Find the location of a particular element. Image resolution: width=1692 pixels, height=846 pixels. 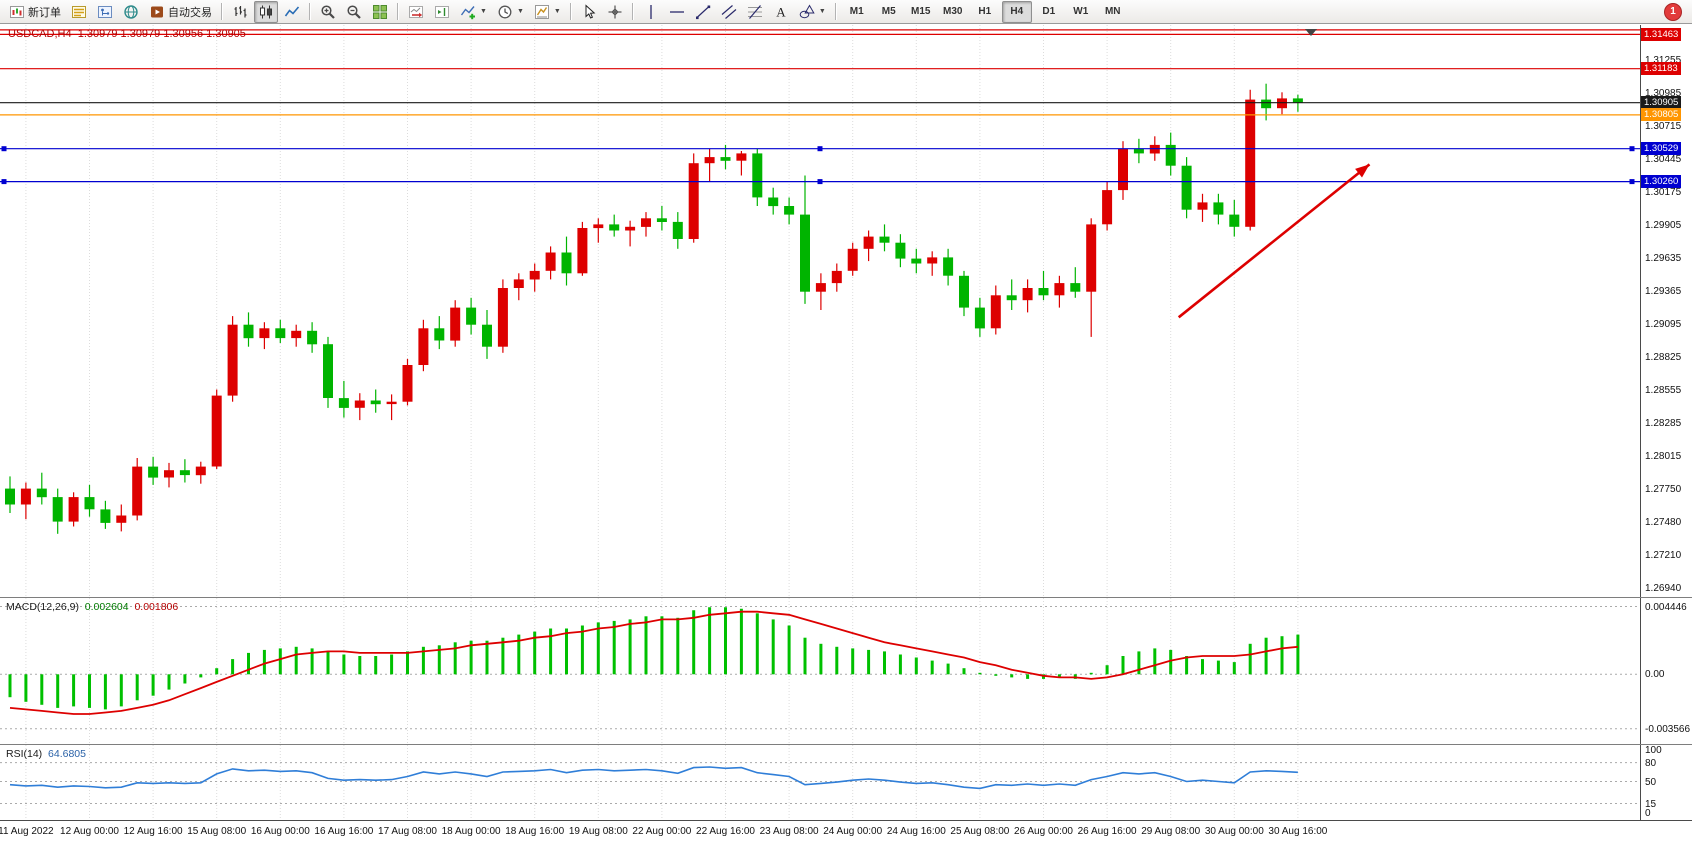

new-order-button: 新订单 is located at coordinates (35, 12).